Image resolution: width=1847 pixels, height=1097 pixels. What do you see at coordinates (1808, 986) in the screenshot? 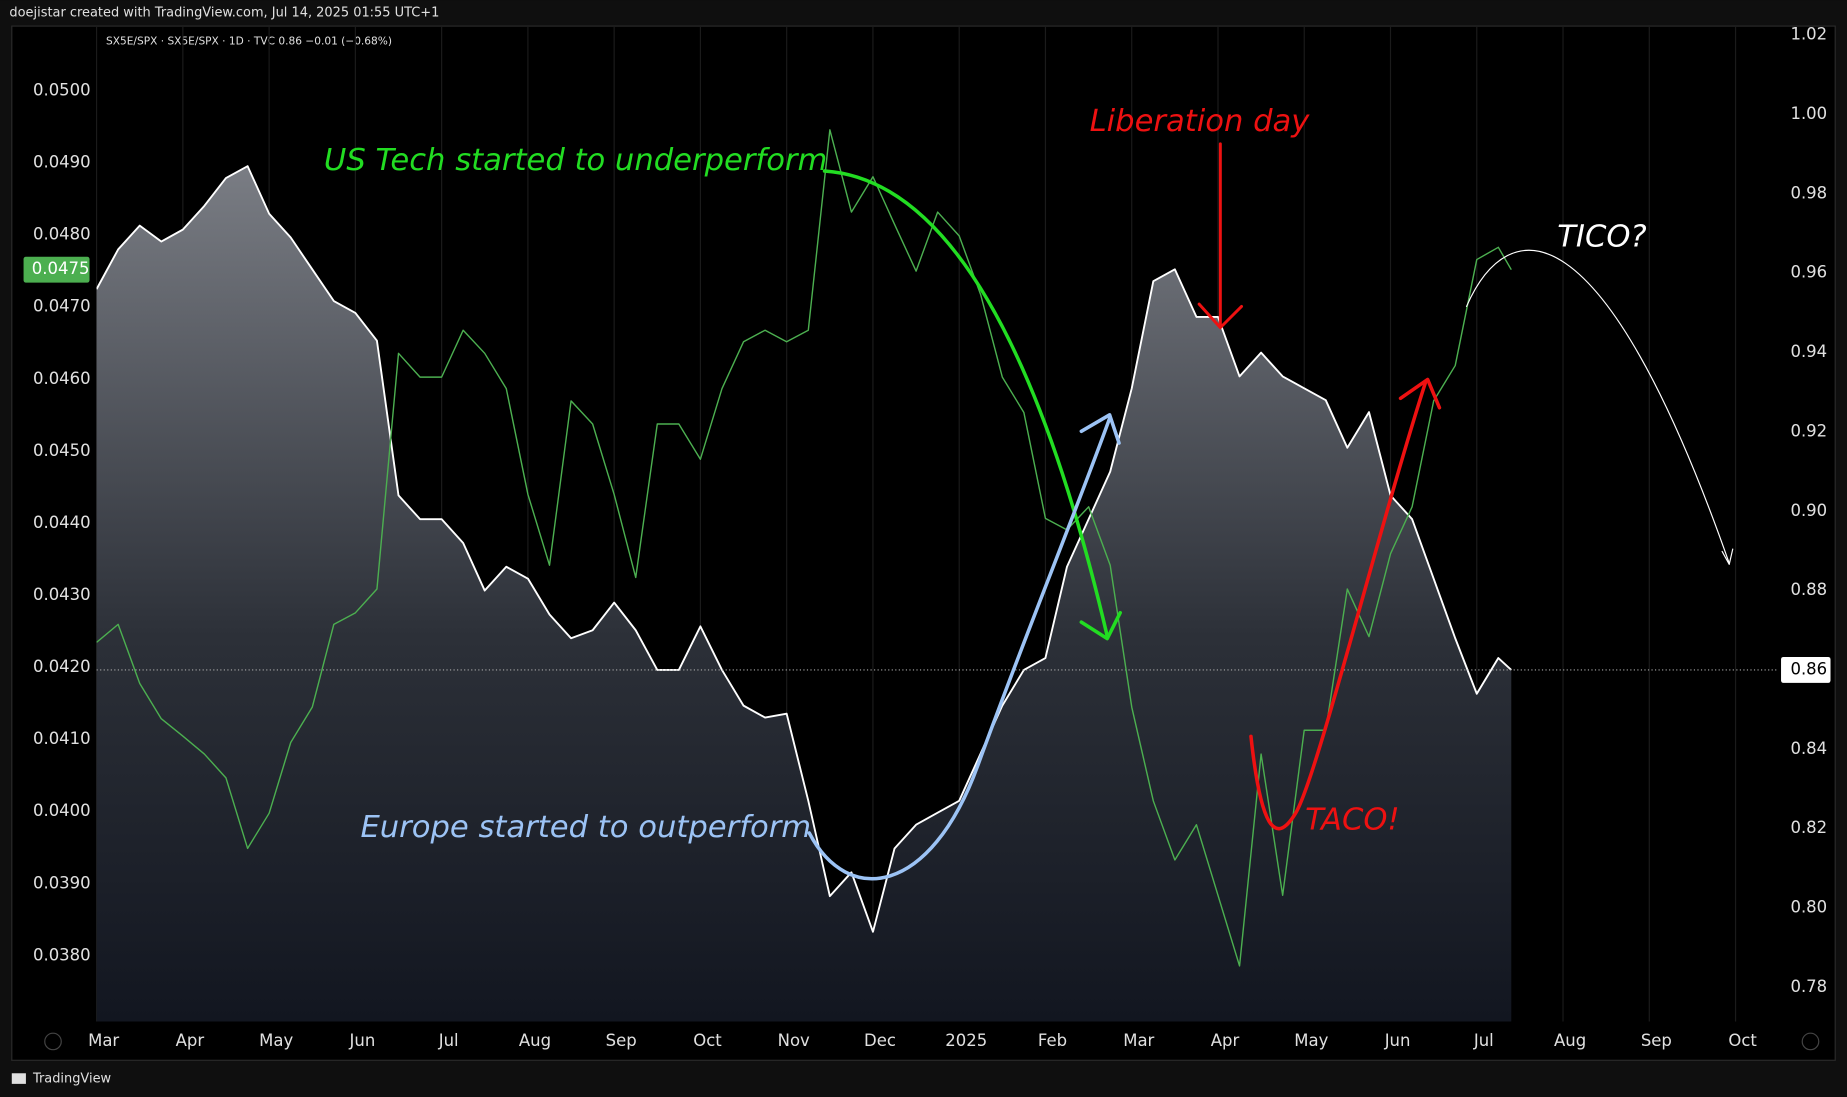
I see `y2-tick-label: 0.78` at bounding box center [1808, 986].